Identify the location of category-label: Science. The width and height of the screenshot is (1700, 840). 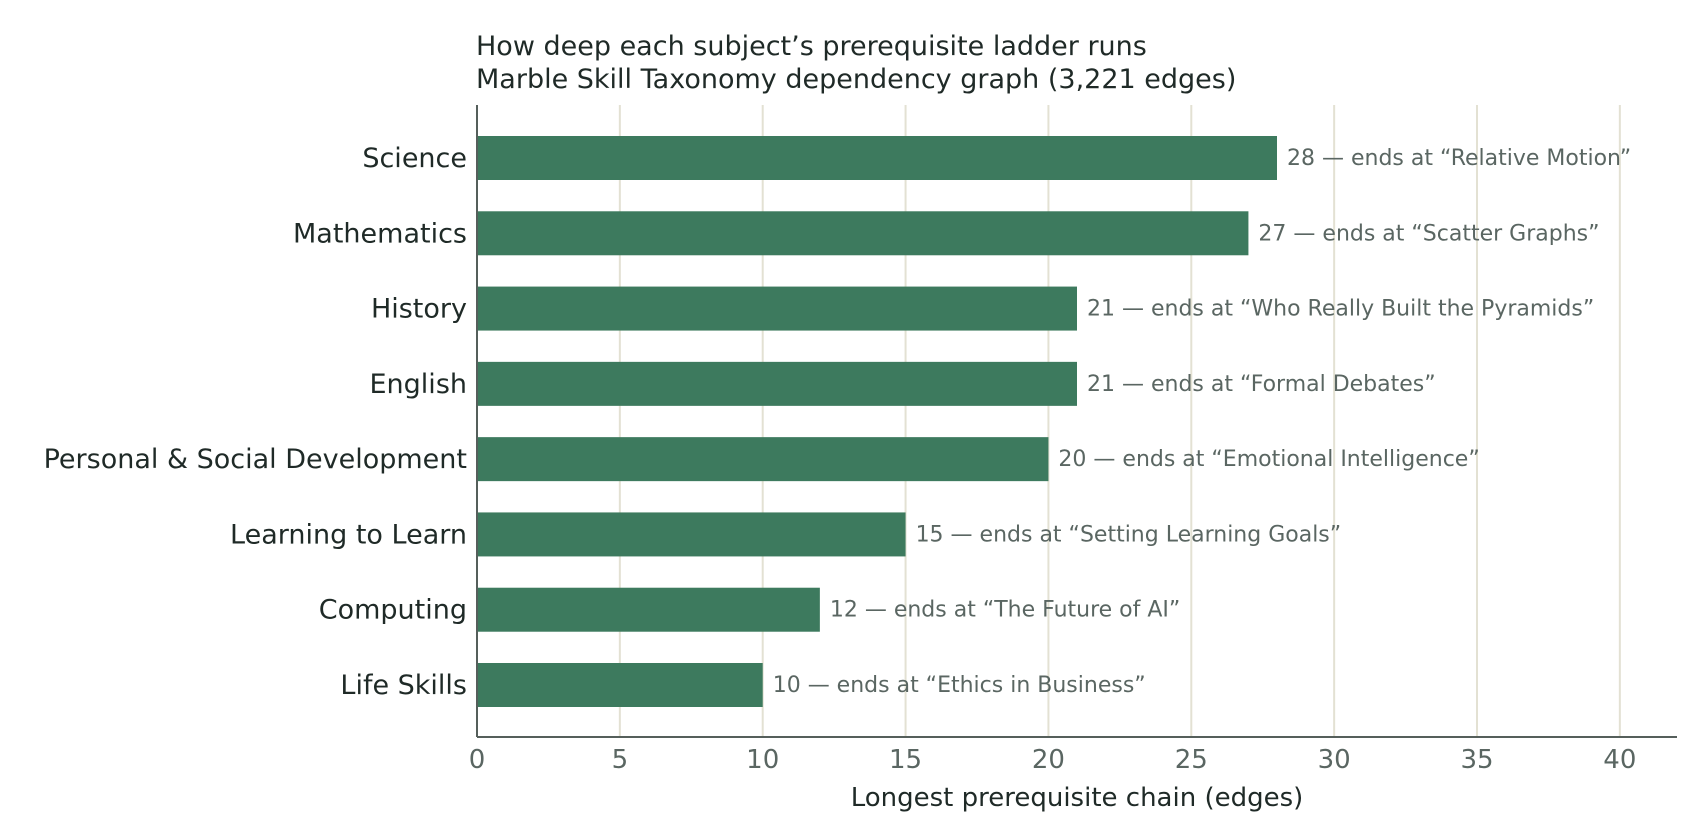
(414, 158).